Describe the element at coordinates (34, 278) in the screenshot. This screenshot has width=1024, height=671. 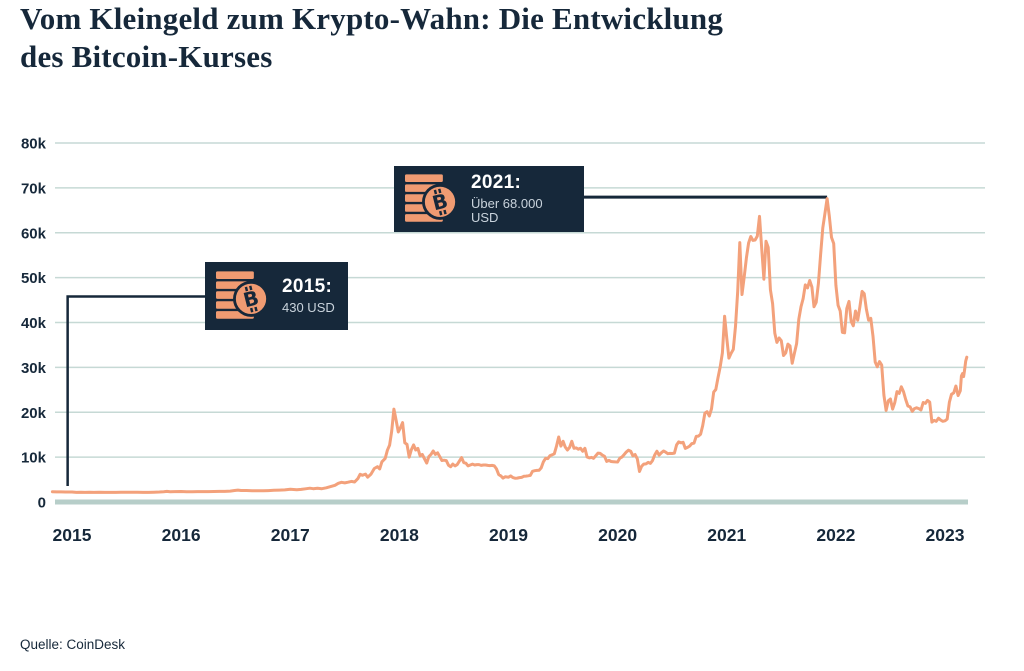
I see `y-tick-label: 50k` at that location.